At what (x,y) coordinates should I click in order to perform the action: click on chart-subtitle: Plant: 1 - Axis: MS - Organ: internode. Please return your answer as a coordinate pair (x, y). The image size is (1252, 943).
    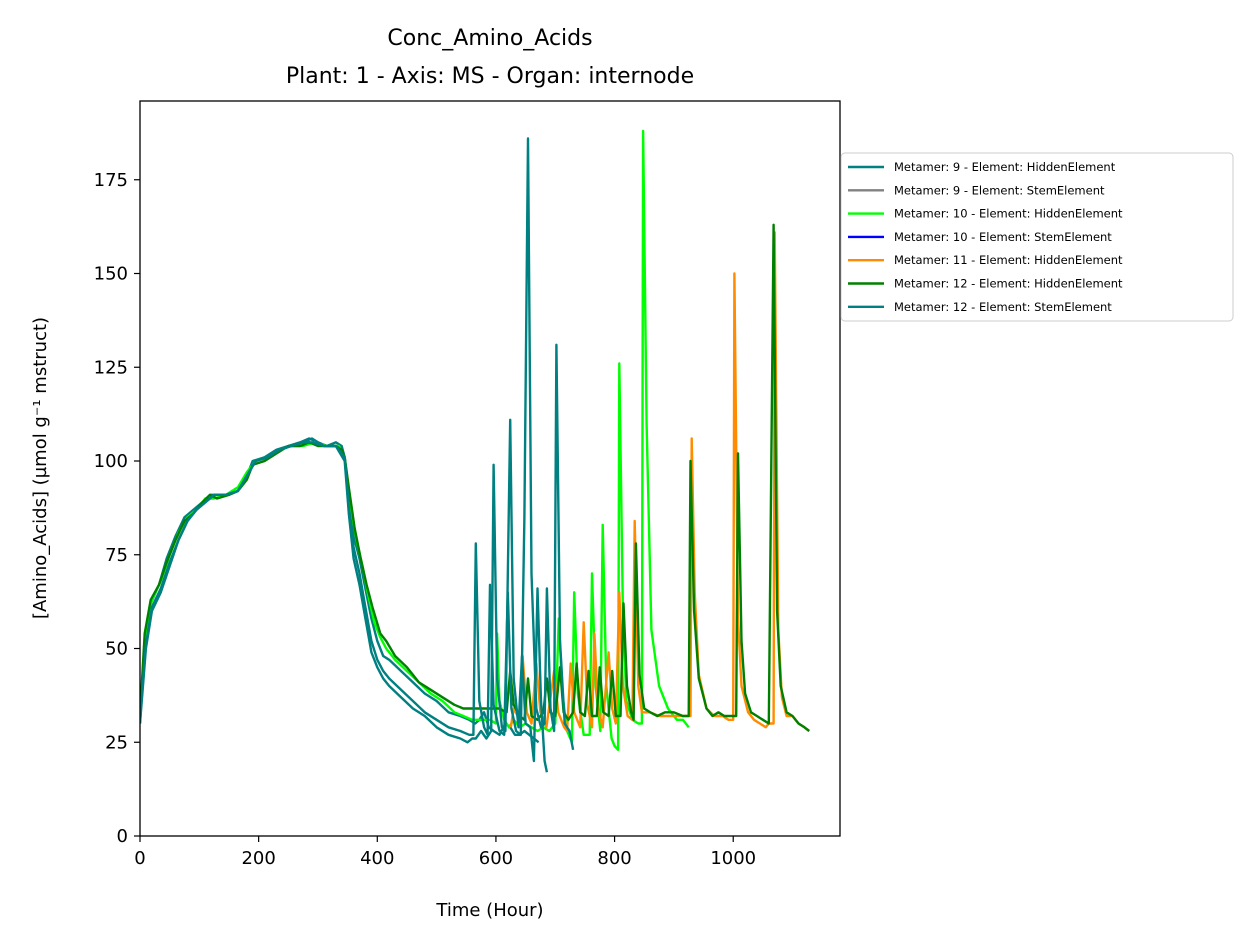
    Looking at the image, I should click on (490, 76).